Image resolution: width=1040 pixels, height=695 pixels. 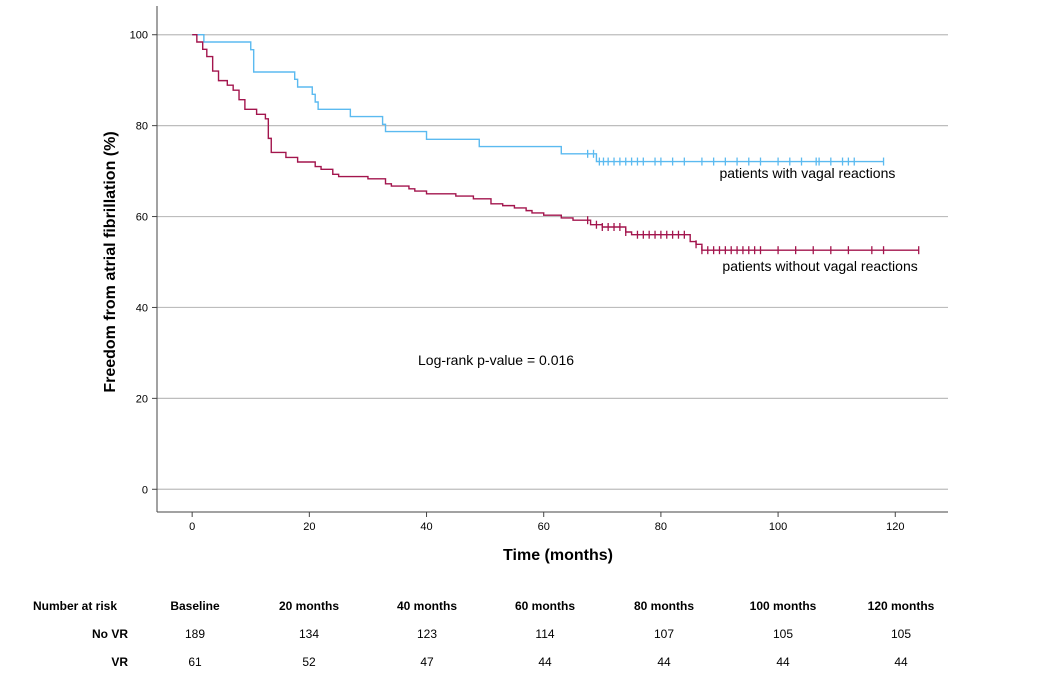 I want to click on x-axis-title: Time (months), so click(x=558, y=555).